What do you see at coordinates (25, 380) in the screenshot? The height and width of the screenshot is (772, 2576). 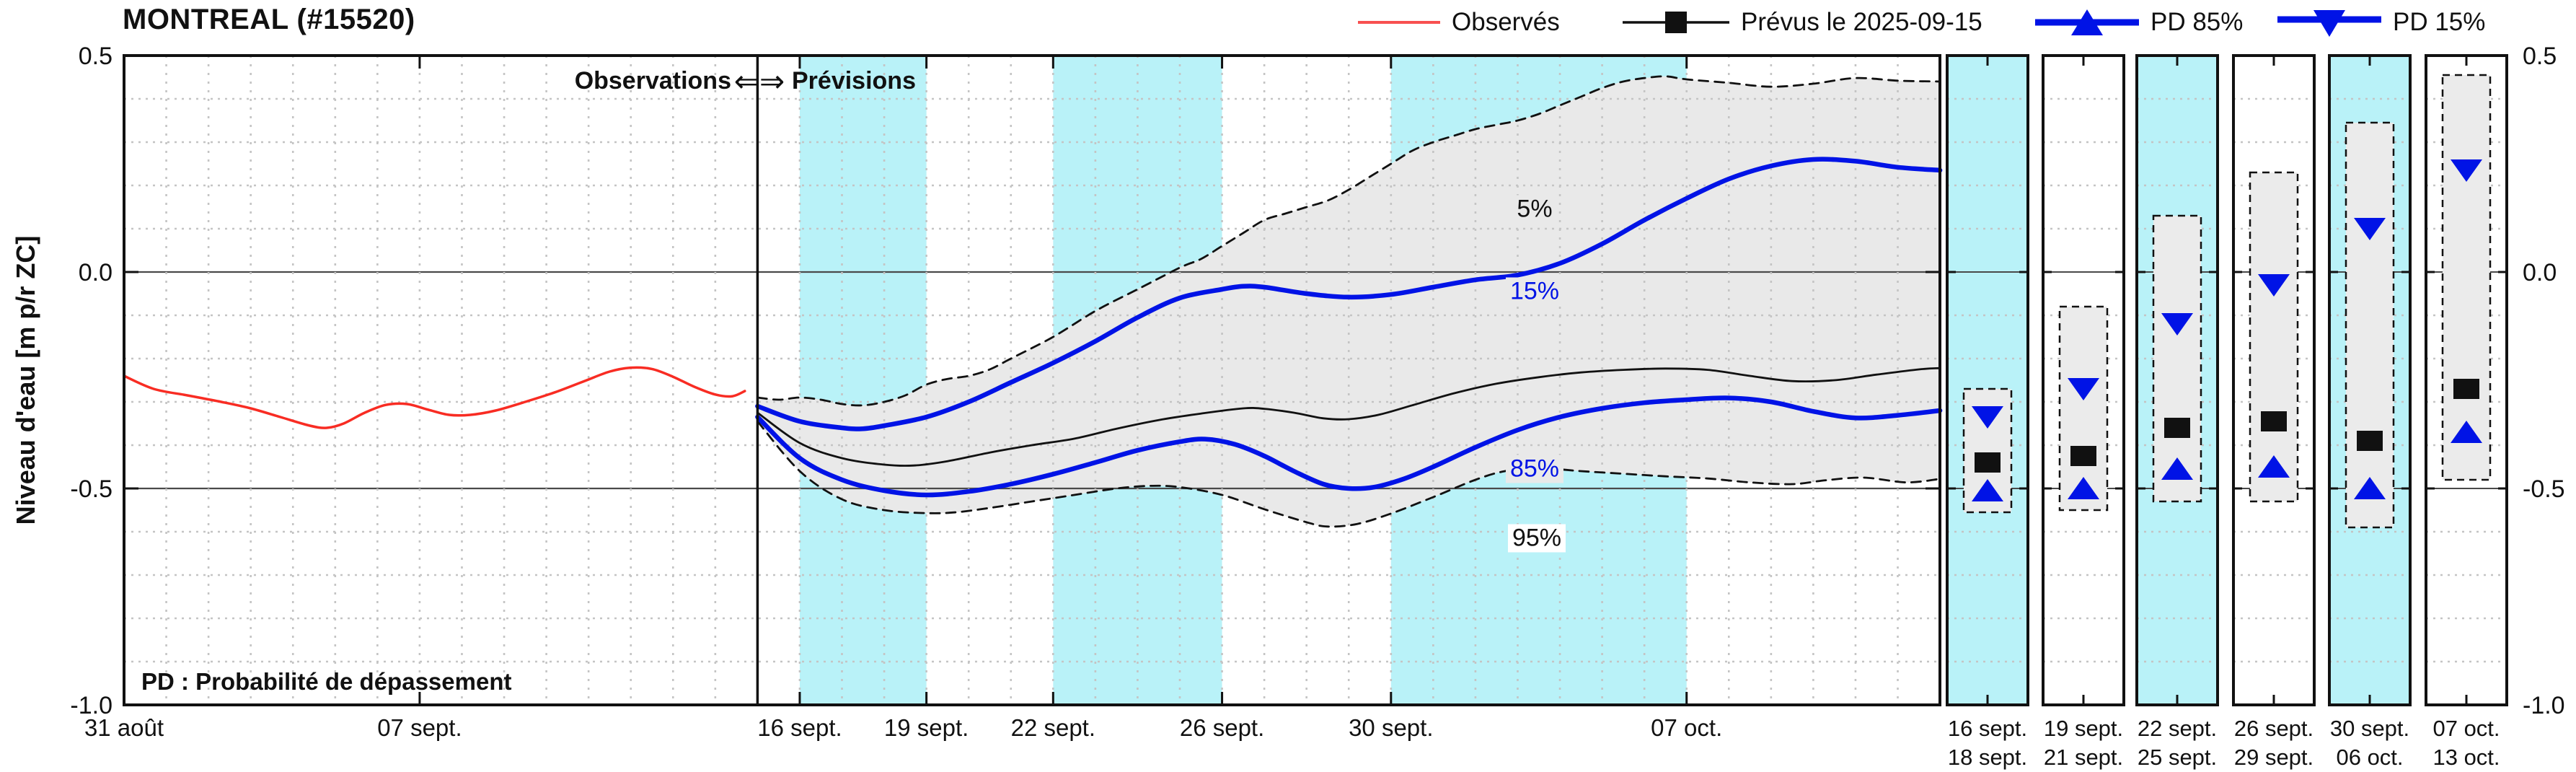 I see `y-axis-label: Niveau d'eau [m p/r ZC]` at bounding box center [25, 380].